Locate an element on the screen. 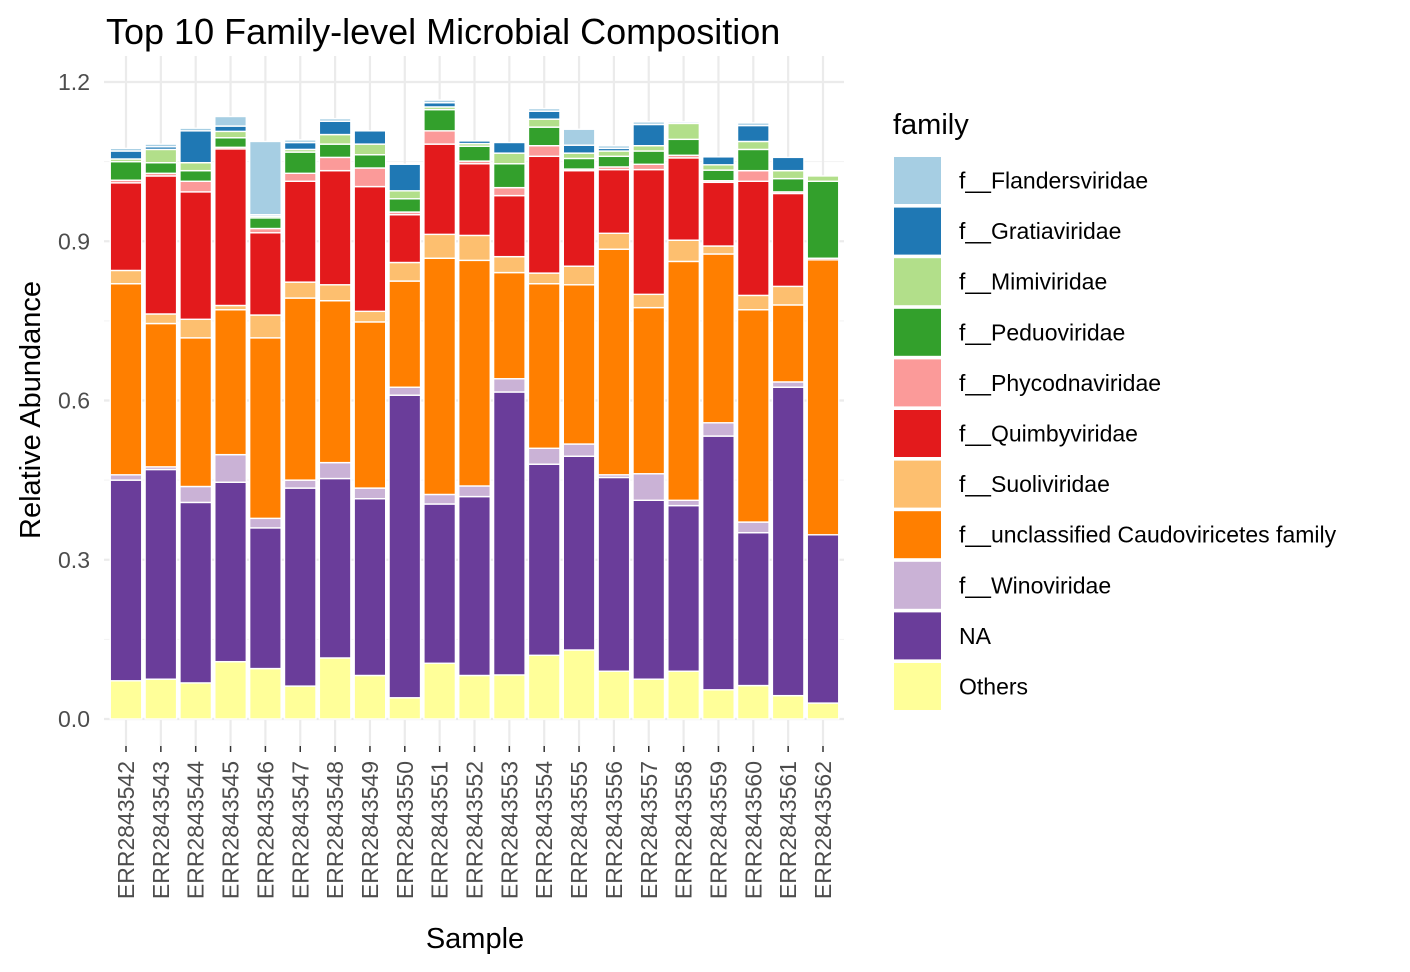  legend-label: f__unclassified Caudoviricetes family is located at coordinates (1148, 535).